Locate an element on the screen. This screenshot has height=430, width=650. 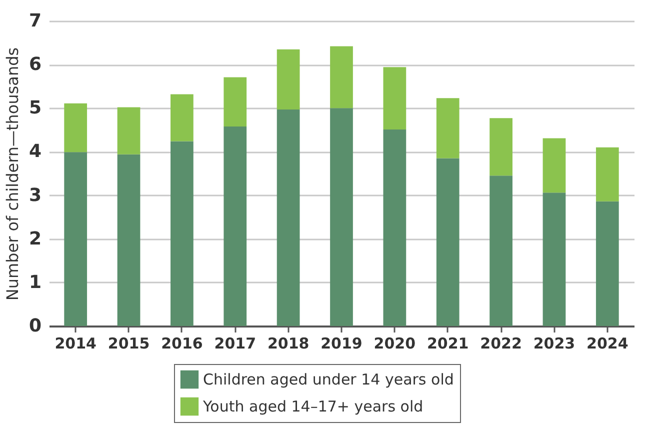
x-tick-label: 2024 is located at coordinates (607, 343).